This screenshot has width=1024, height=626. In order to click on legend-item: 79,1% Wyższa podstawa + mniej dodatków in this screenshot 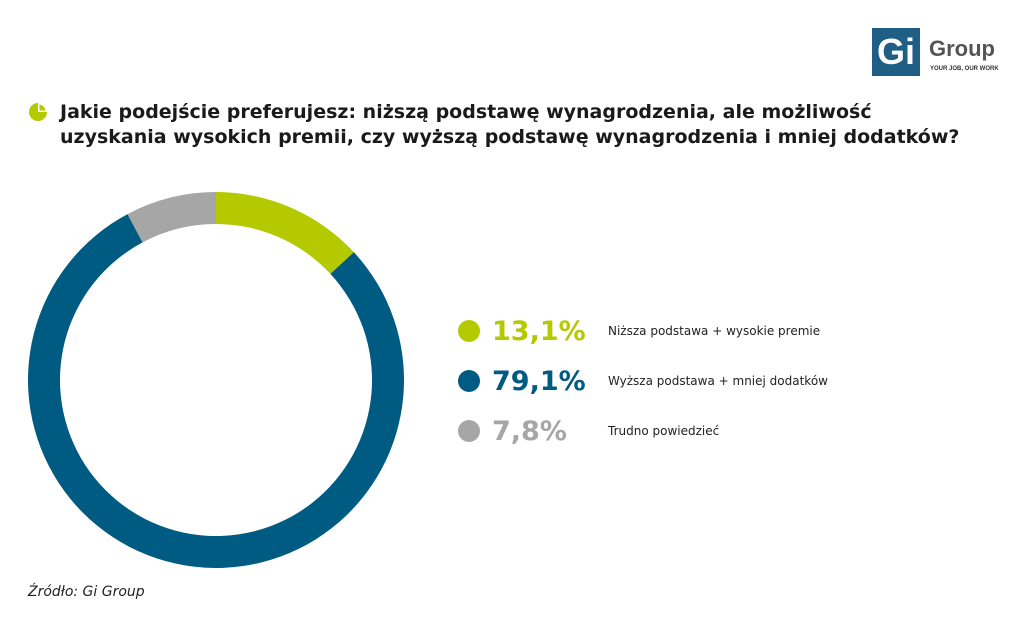, I will do `click(643, 381)`.